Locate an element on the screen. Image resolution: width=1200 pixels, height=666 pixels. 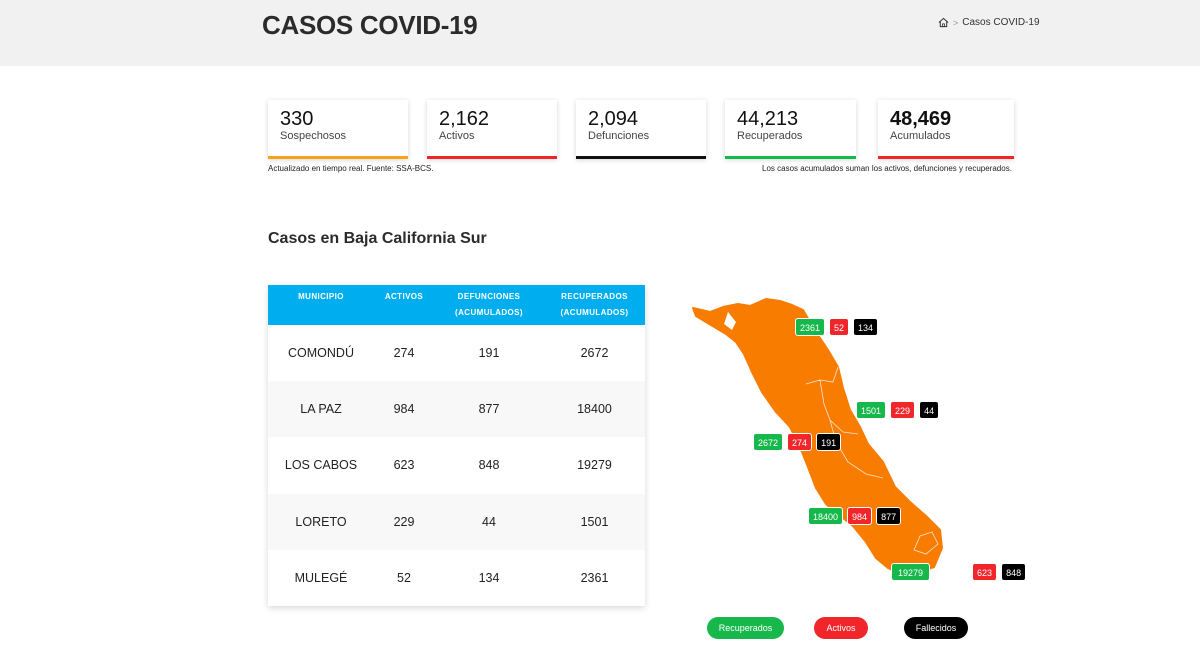
badge-recuperados: 19279 is located at coordinates (911, 572).